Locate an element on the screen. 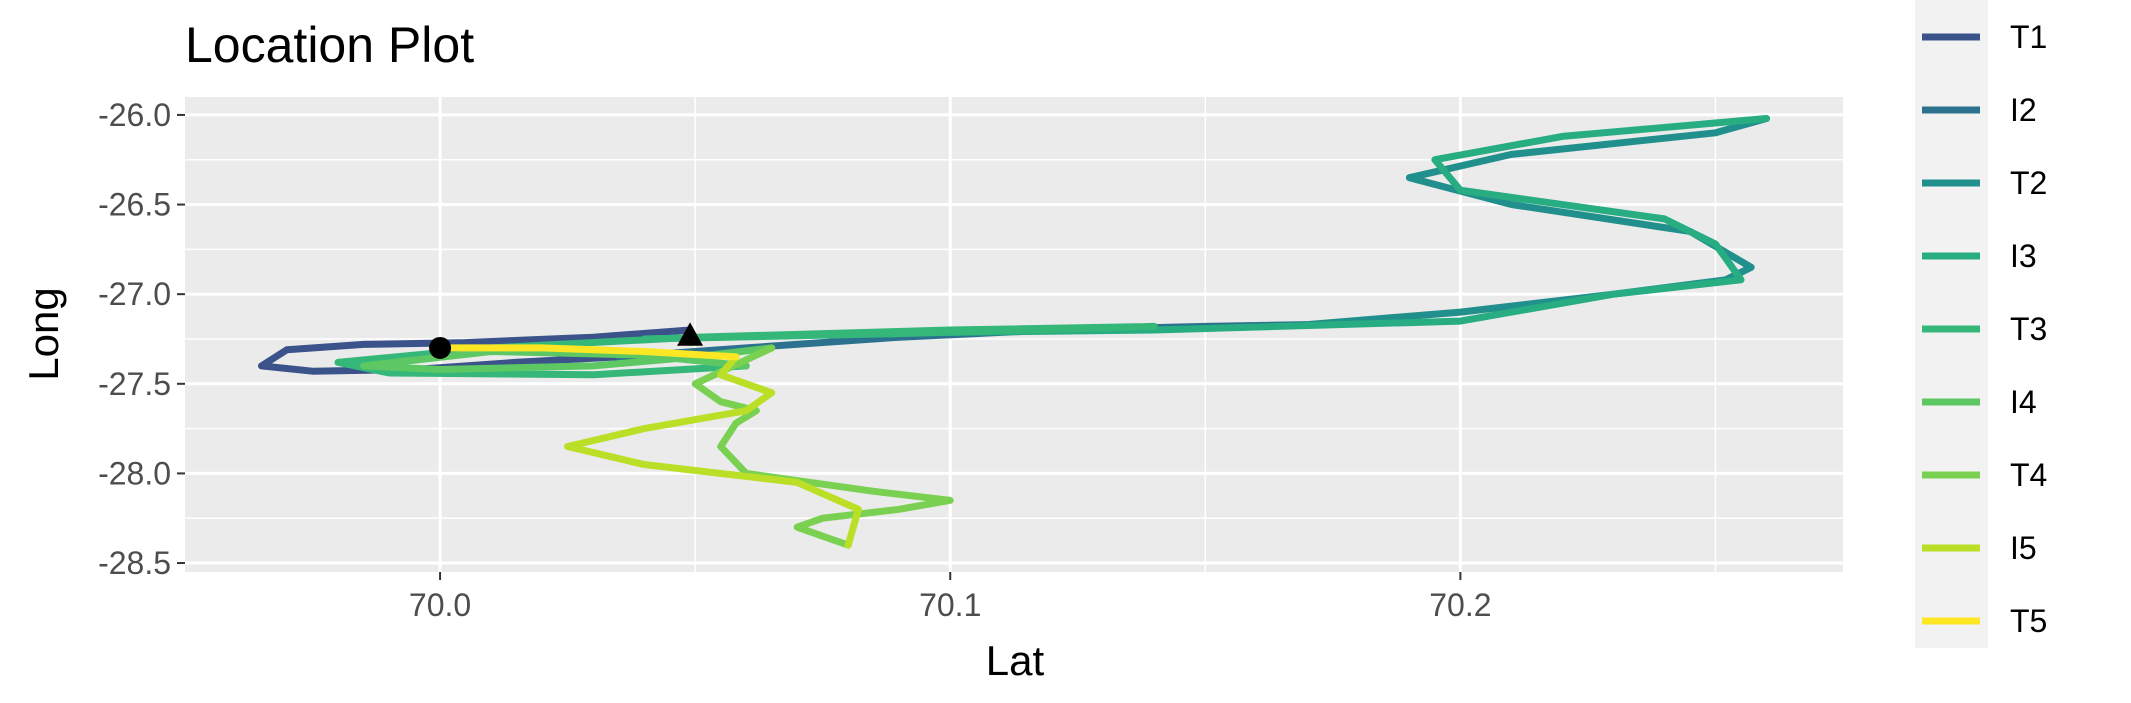 This screenshot has height=703, width=2131. legend-label-t2: T2 is located at coordinates (2028, 183).